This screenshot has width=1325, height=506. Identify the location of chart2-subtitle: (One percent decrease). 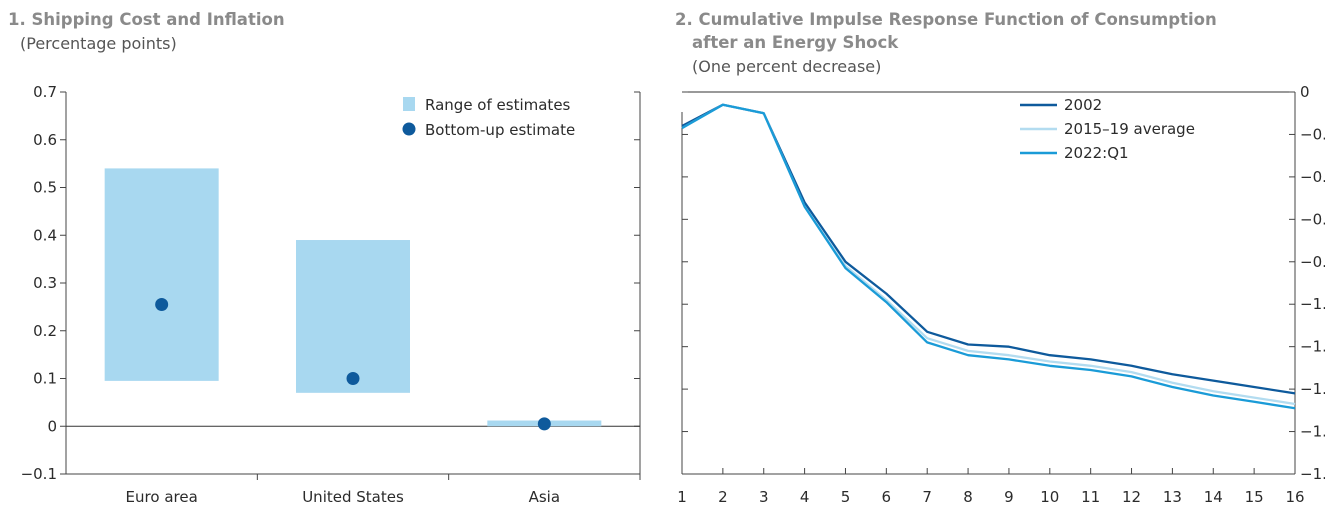
(786, 66).